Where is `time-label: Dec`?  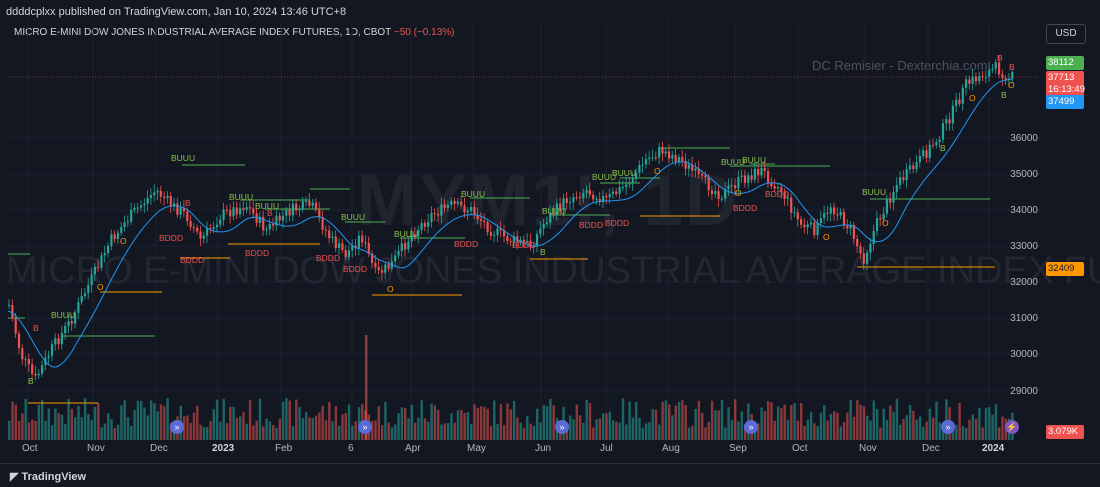 time-label: Dec is located at coordinates (159, 448).